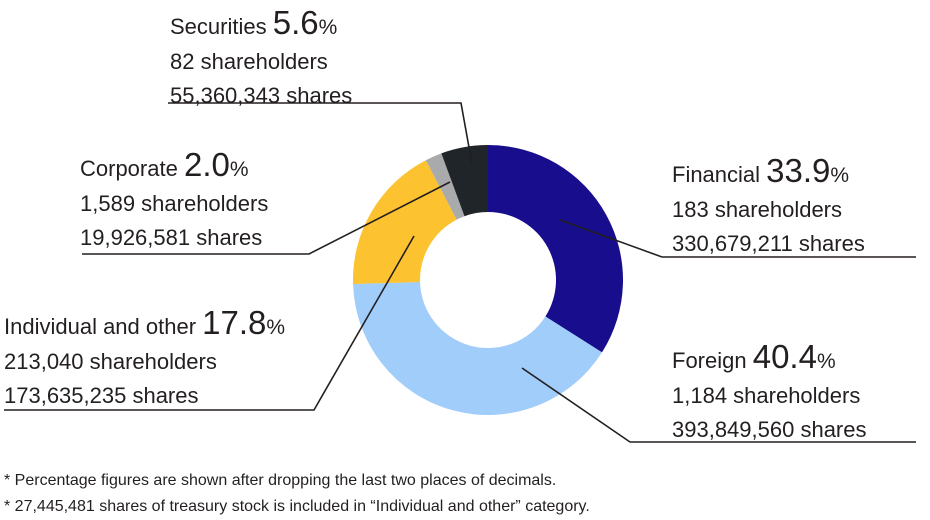 This screenshot has height=520, width=930. Describe the element at coordinates (826, 361) in the screenshot. I see `label-foreign-unit: %` at that location.